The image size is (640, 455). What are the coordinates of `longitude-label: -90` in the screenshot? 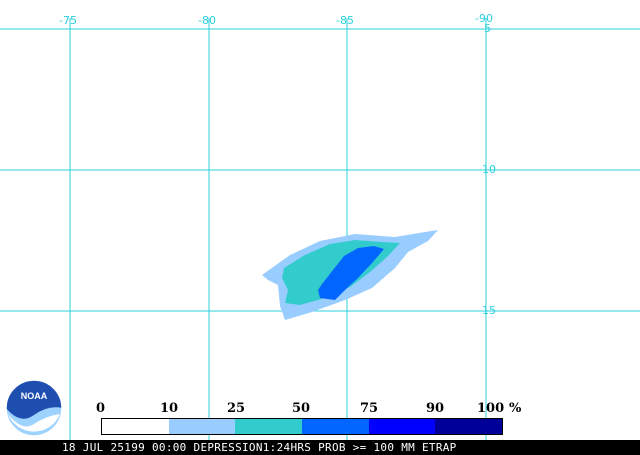 It's located at (484, 18).